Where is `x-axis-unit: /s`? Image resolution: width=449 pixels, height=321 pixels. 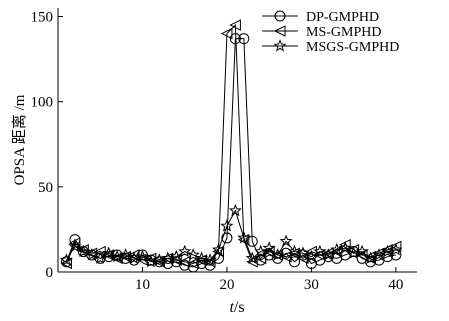
x-axis-unit: /s is located at coordinates (239, 307).